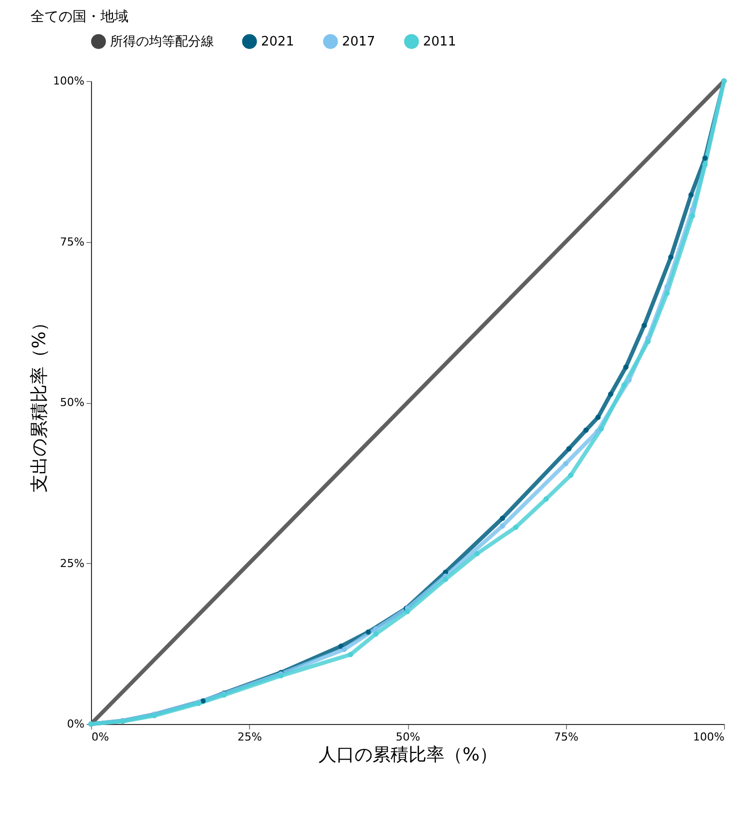 The width and height of the screenshot is (750, 816). I want to click on x-tick-label: 50%, so click(408, 737).